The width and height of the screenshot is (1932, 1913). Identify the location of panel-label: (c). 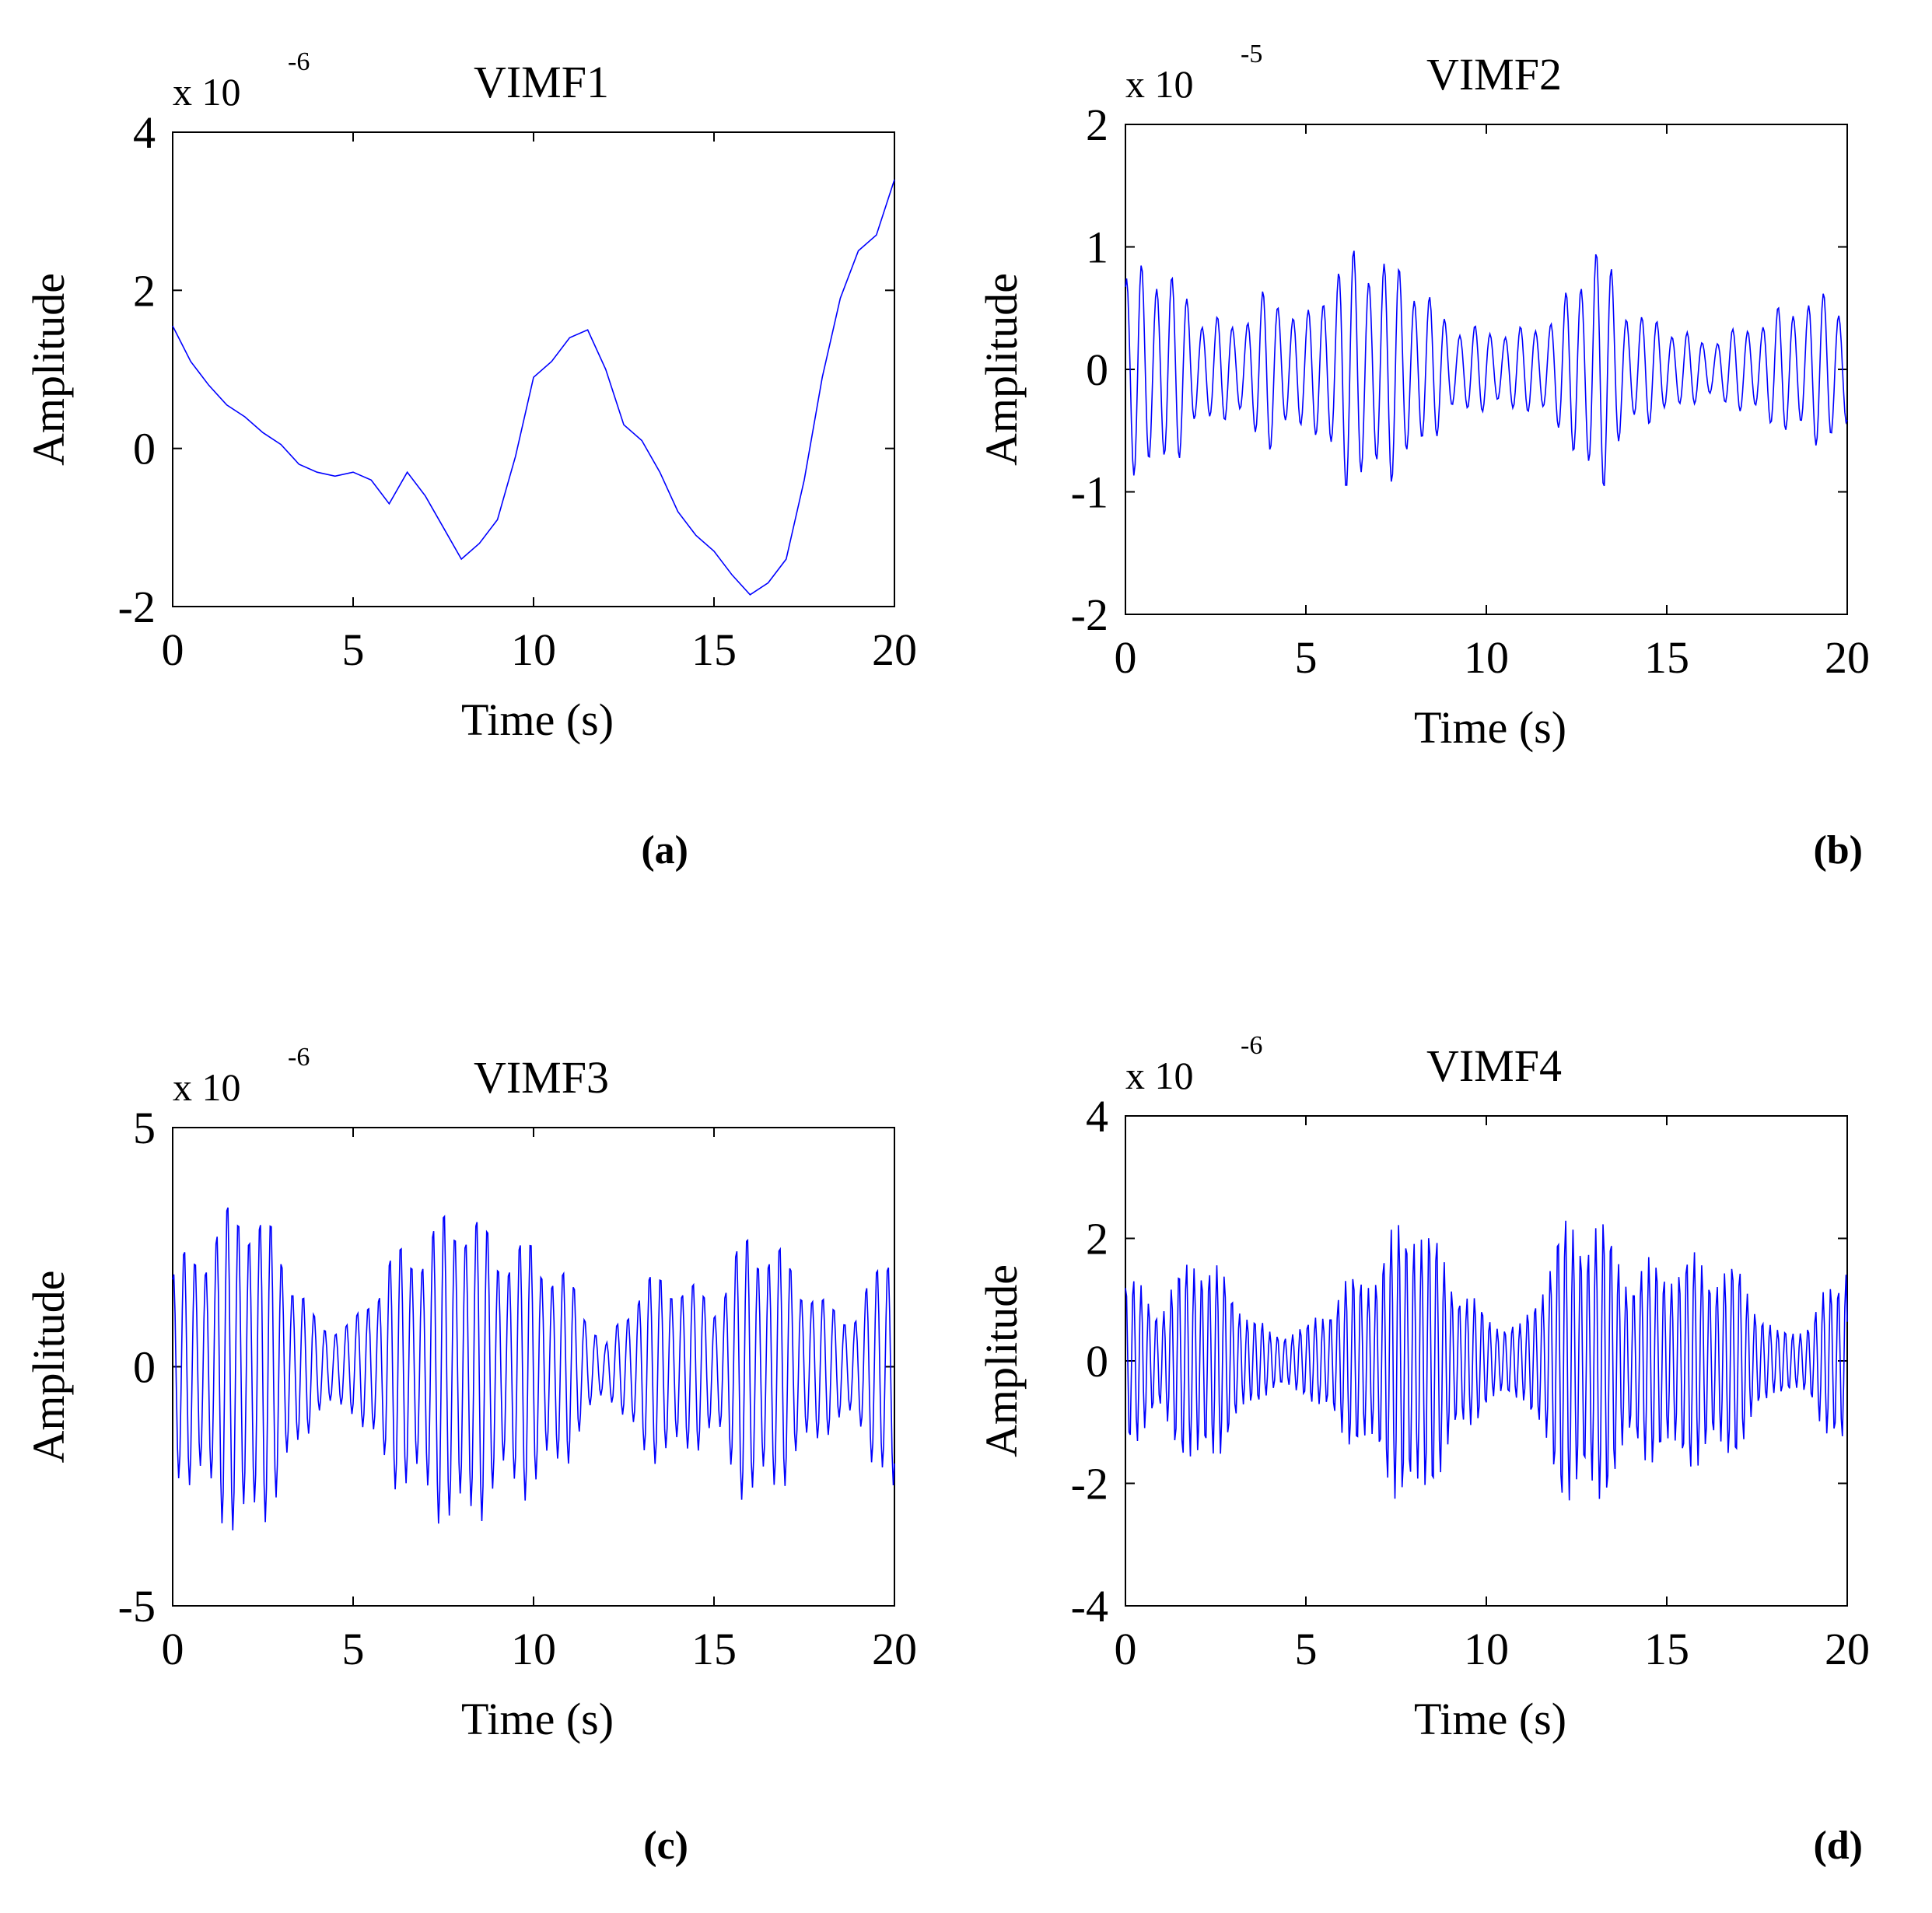
(666, 1846).